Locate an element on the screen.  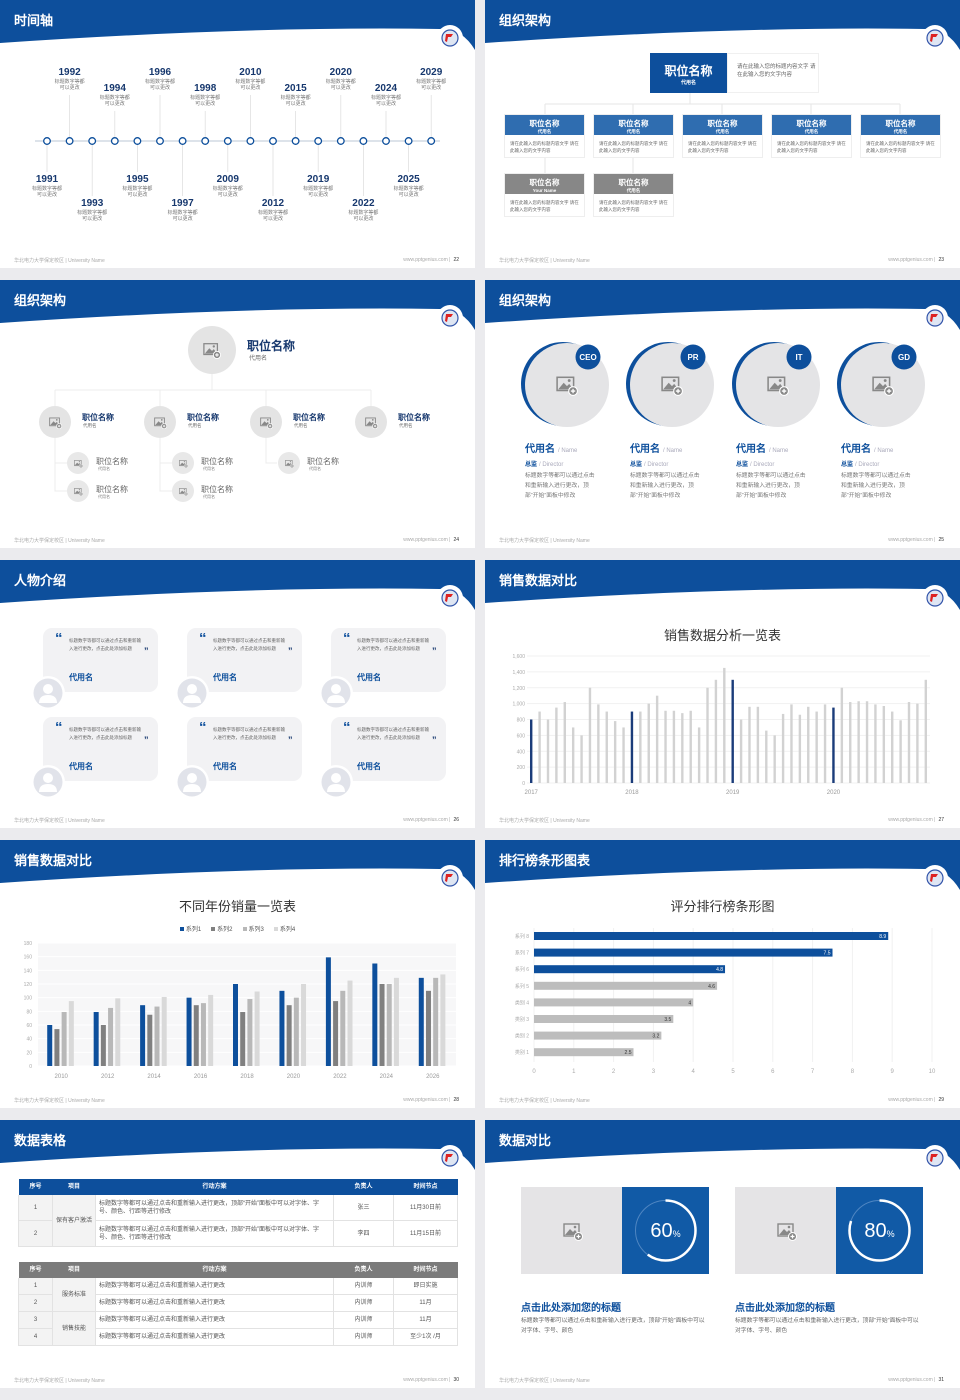
header-wave is located at coordinates (722, 25).